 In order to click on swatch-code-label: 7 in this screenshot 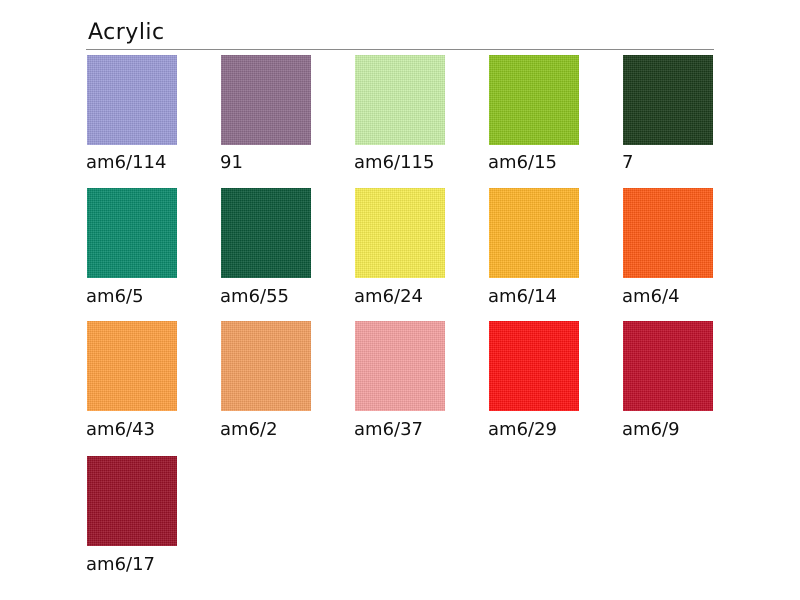, I will do `click(628, 162)`.